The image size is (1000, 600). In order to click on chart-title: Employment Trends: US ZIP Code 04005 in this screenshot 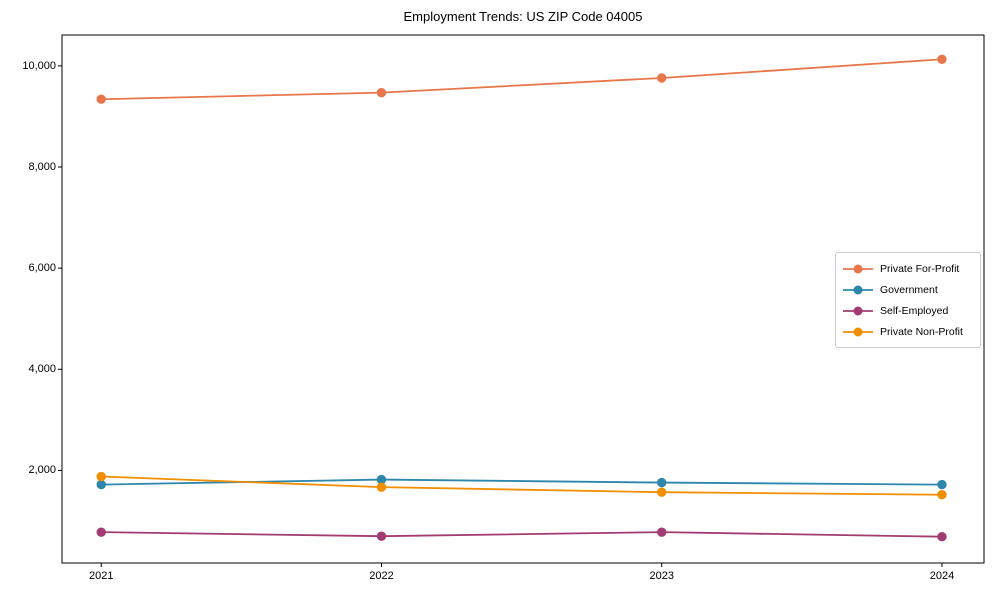, I will do `click(523, 16)`.